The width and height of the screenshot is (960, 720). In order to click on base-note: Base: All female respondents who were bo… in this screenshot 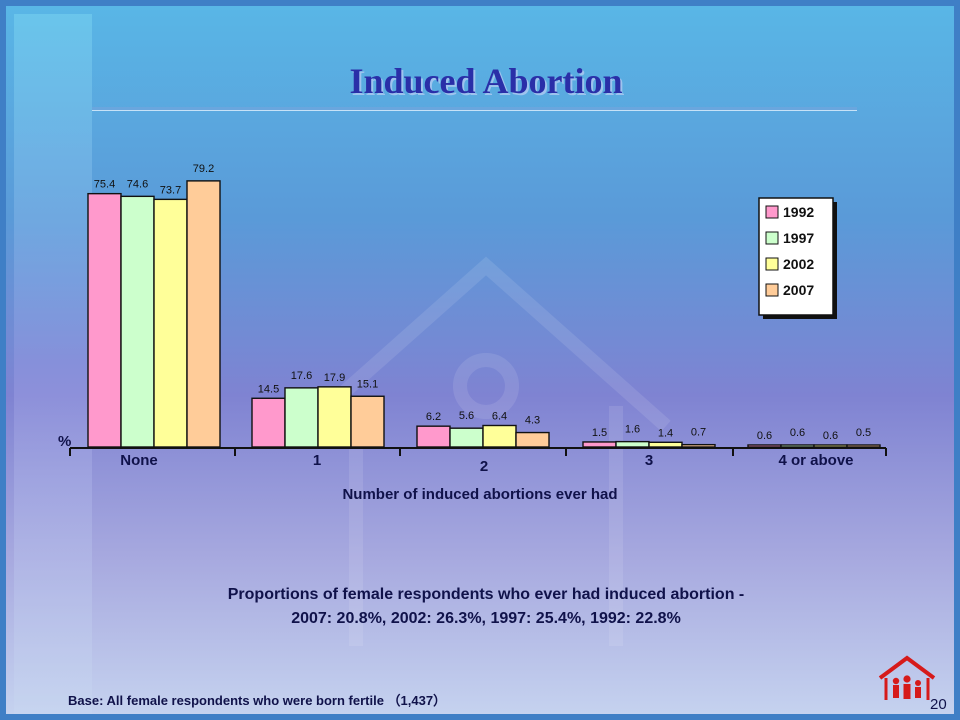, I will do `click(257, 700)`.